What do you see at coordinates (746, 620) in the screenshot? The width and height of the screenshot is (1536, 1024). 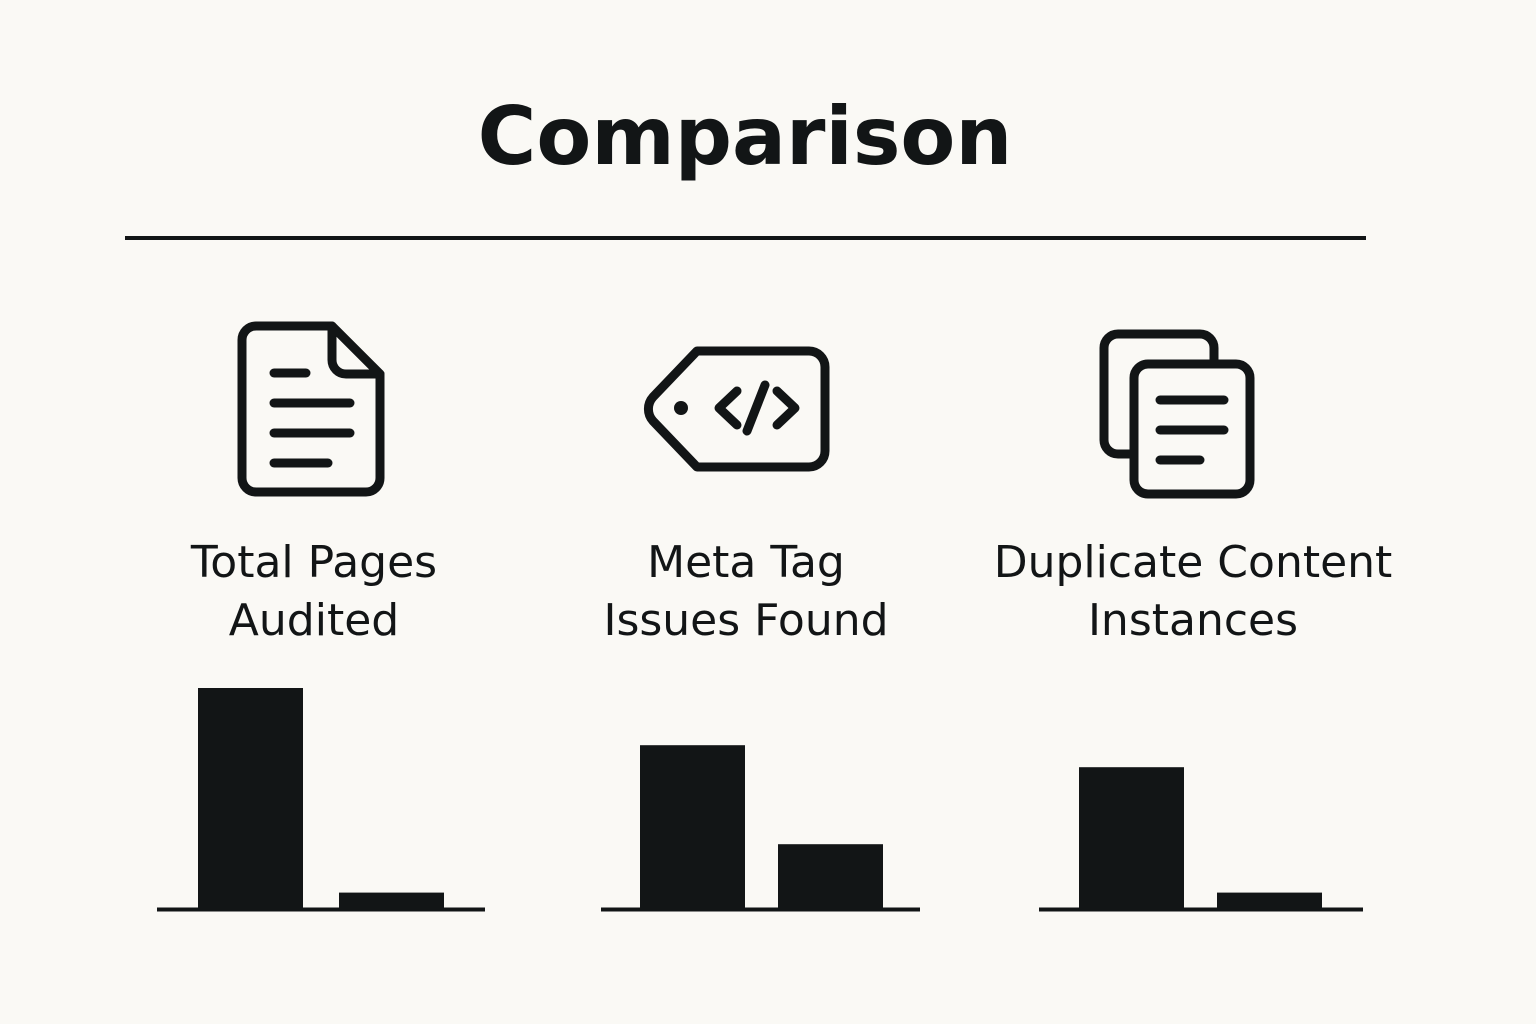 I see `panel-label-line: Issues Found` at bounding box center [746, 620].